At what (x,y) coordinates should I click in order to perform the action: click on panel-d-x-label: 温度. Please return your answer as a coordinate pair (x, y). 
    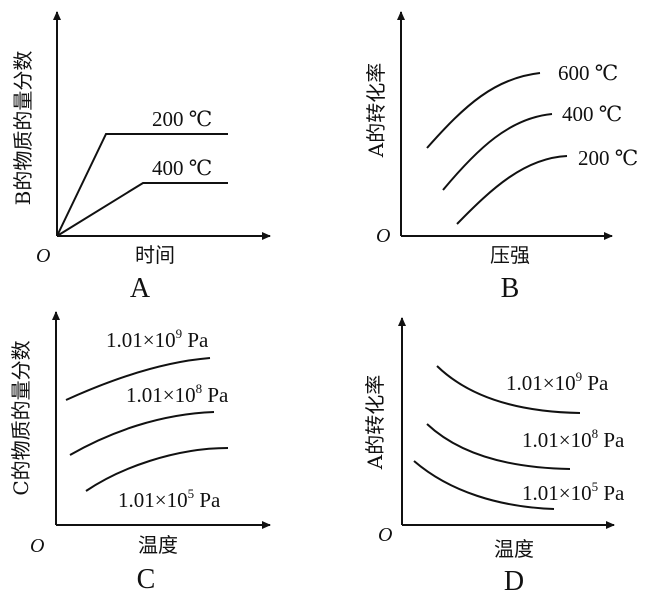
    Looking at the image, I should click on (514, 549).